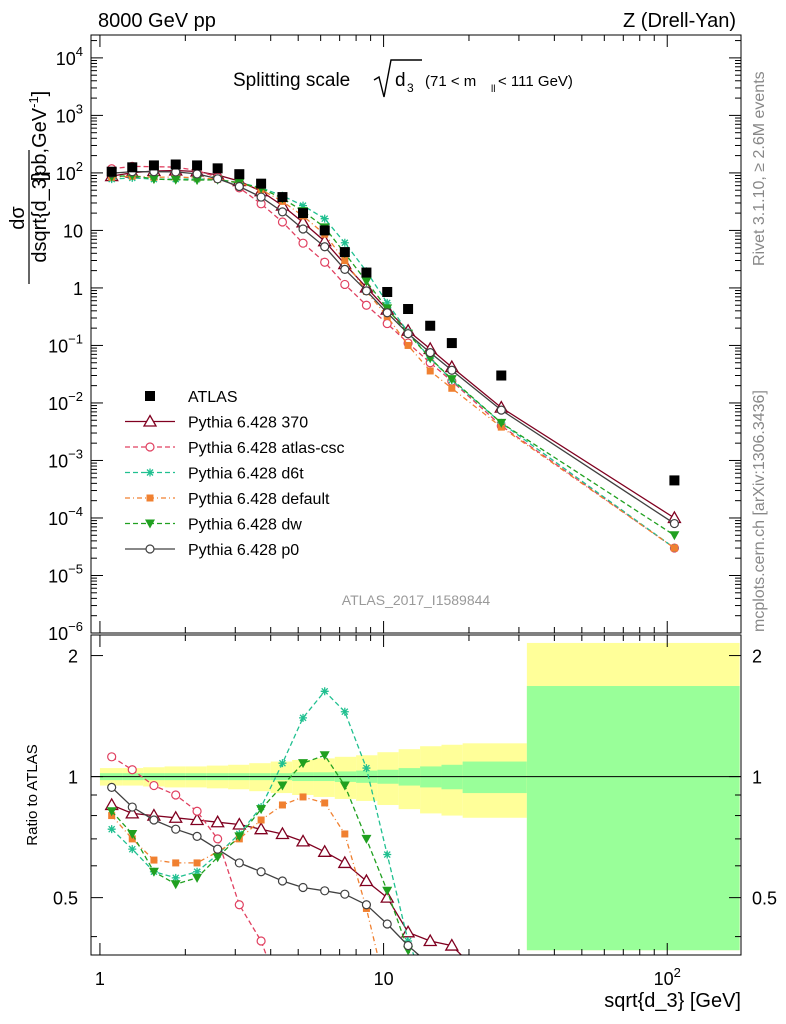  What do you see at coordinates (216, 423) in the screenshot?
I see `legend-entry: Pythia 6.428 370` at bounding box center [216, 423].